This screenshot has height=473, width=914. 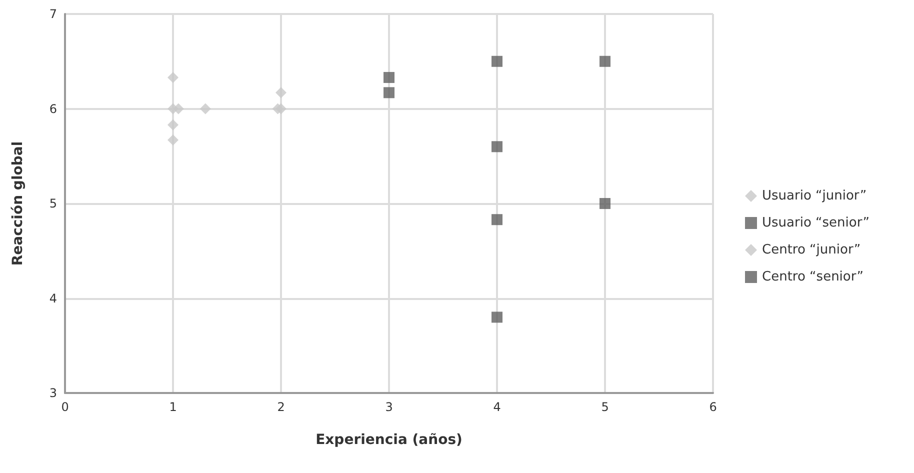 What do you see at coordinates (813, 277) in the screenshot?
I see `legend-label: Centro “senior”` at bounding box center [813, 277].